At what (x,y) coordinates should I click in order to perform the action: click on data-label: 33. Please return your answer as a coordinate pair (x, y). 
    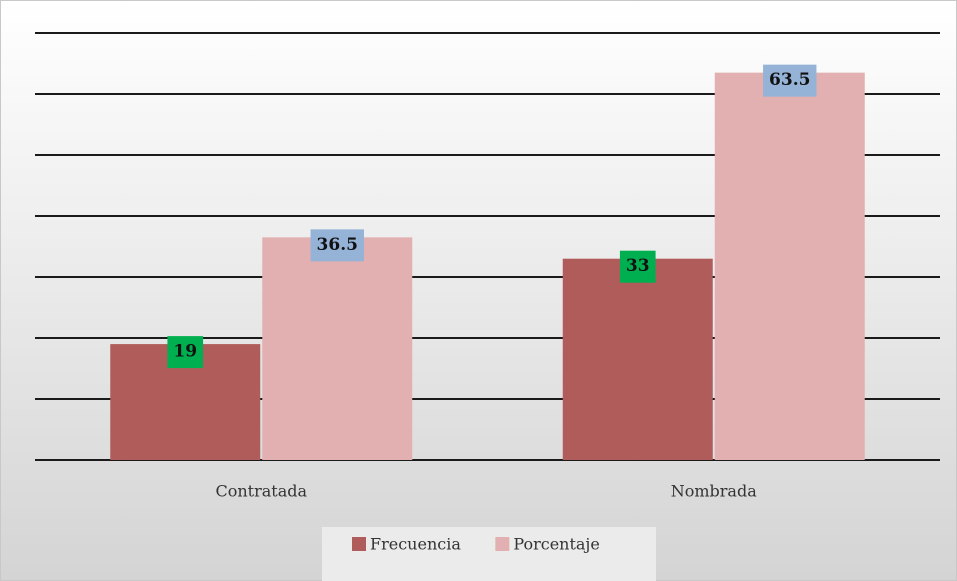
    Looking at the image, I should click on (638, 266).